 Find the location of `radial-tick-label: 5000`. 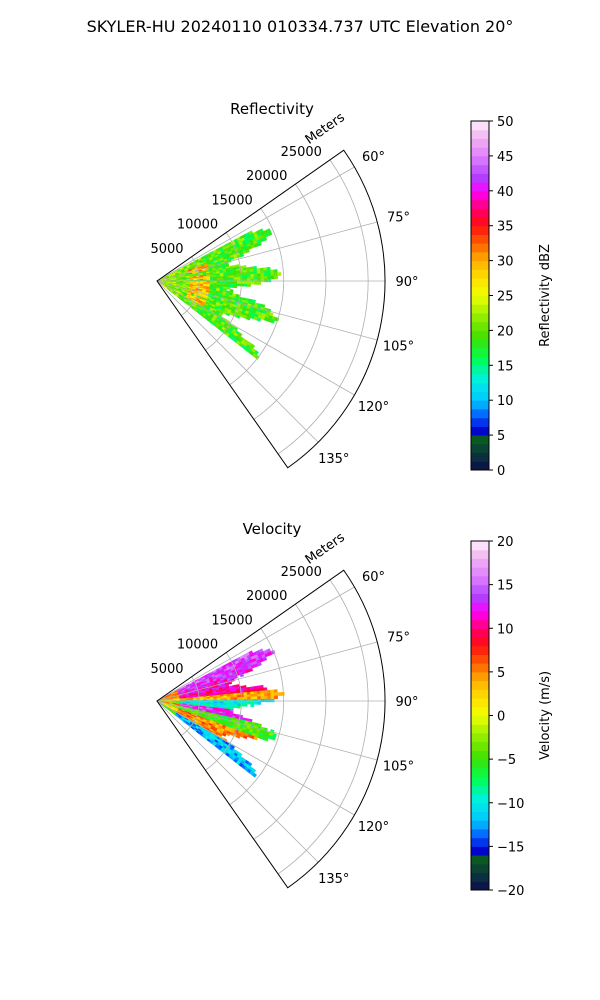

radial-tick-label: 5000 is located at coordinates (166, 669).